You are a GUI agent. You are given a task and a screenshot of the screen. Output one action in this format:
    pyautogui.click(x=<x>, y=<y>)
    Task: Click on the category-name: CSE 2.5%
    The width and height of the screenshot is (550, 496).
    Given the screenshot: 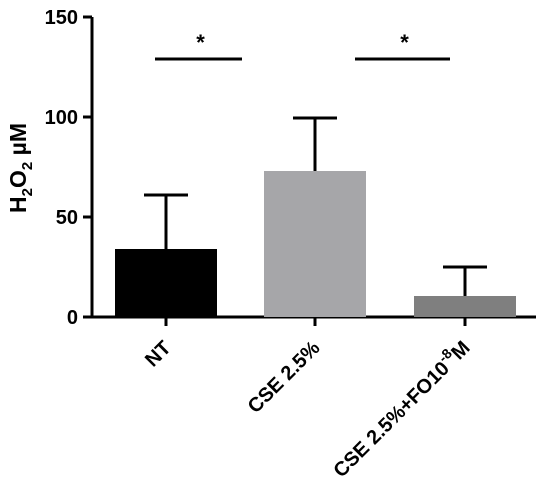 What is the action you would take?
    pyautogui.click(x=284, y=377)
    